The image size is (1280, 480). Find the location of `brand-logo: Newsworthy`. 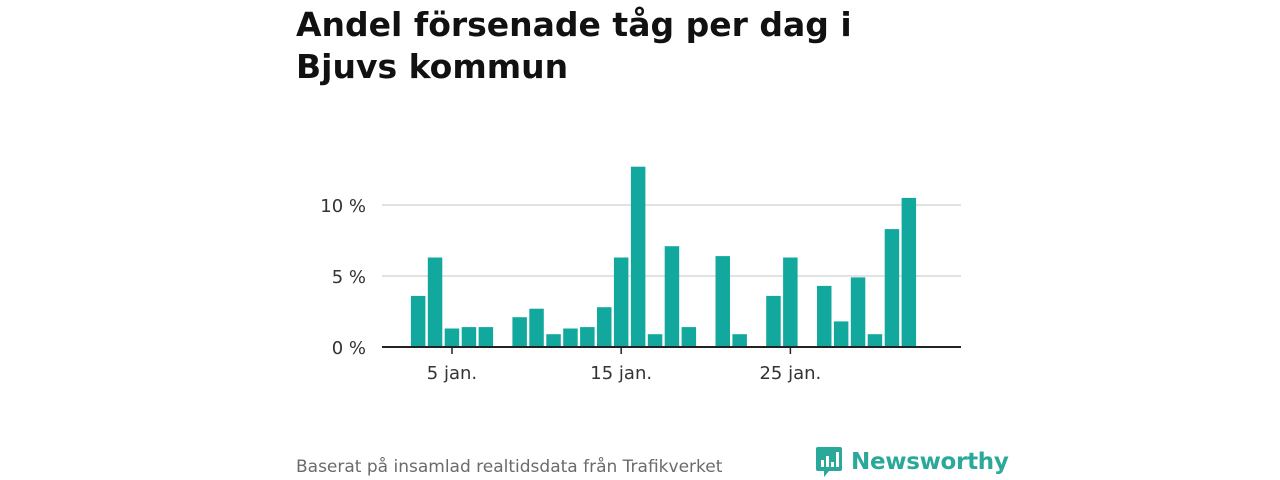

brand-logo: Newsworthy is located at coordinates (912, 462).